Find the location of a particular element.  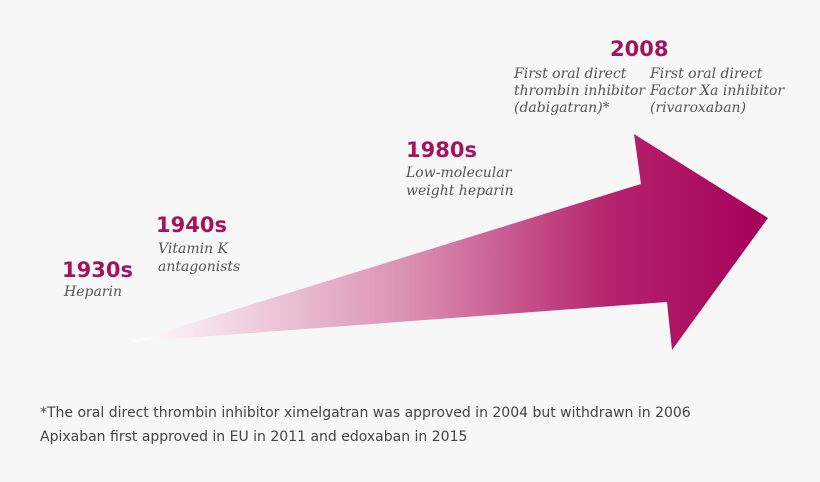

description: Heparin is located at coordinates (92, 292).